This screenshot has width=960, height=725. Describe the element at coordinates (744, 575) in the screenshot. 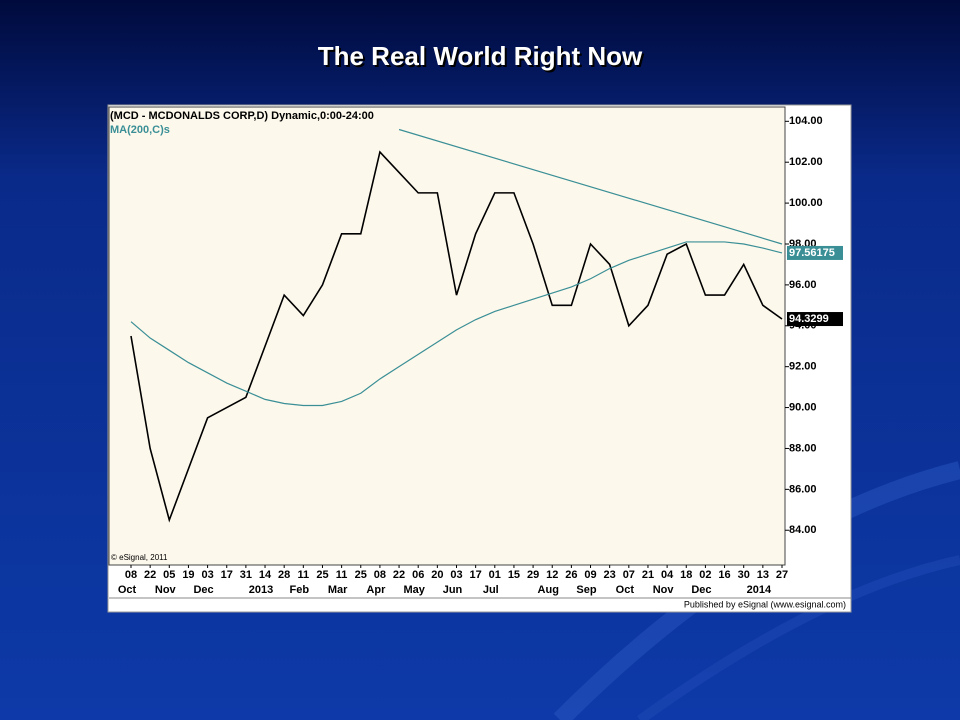

I see `x-tick-label: 30` at that location.